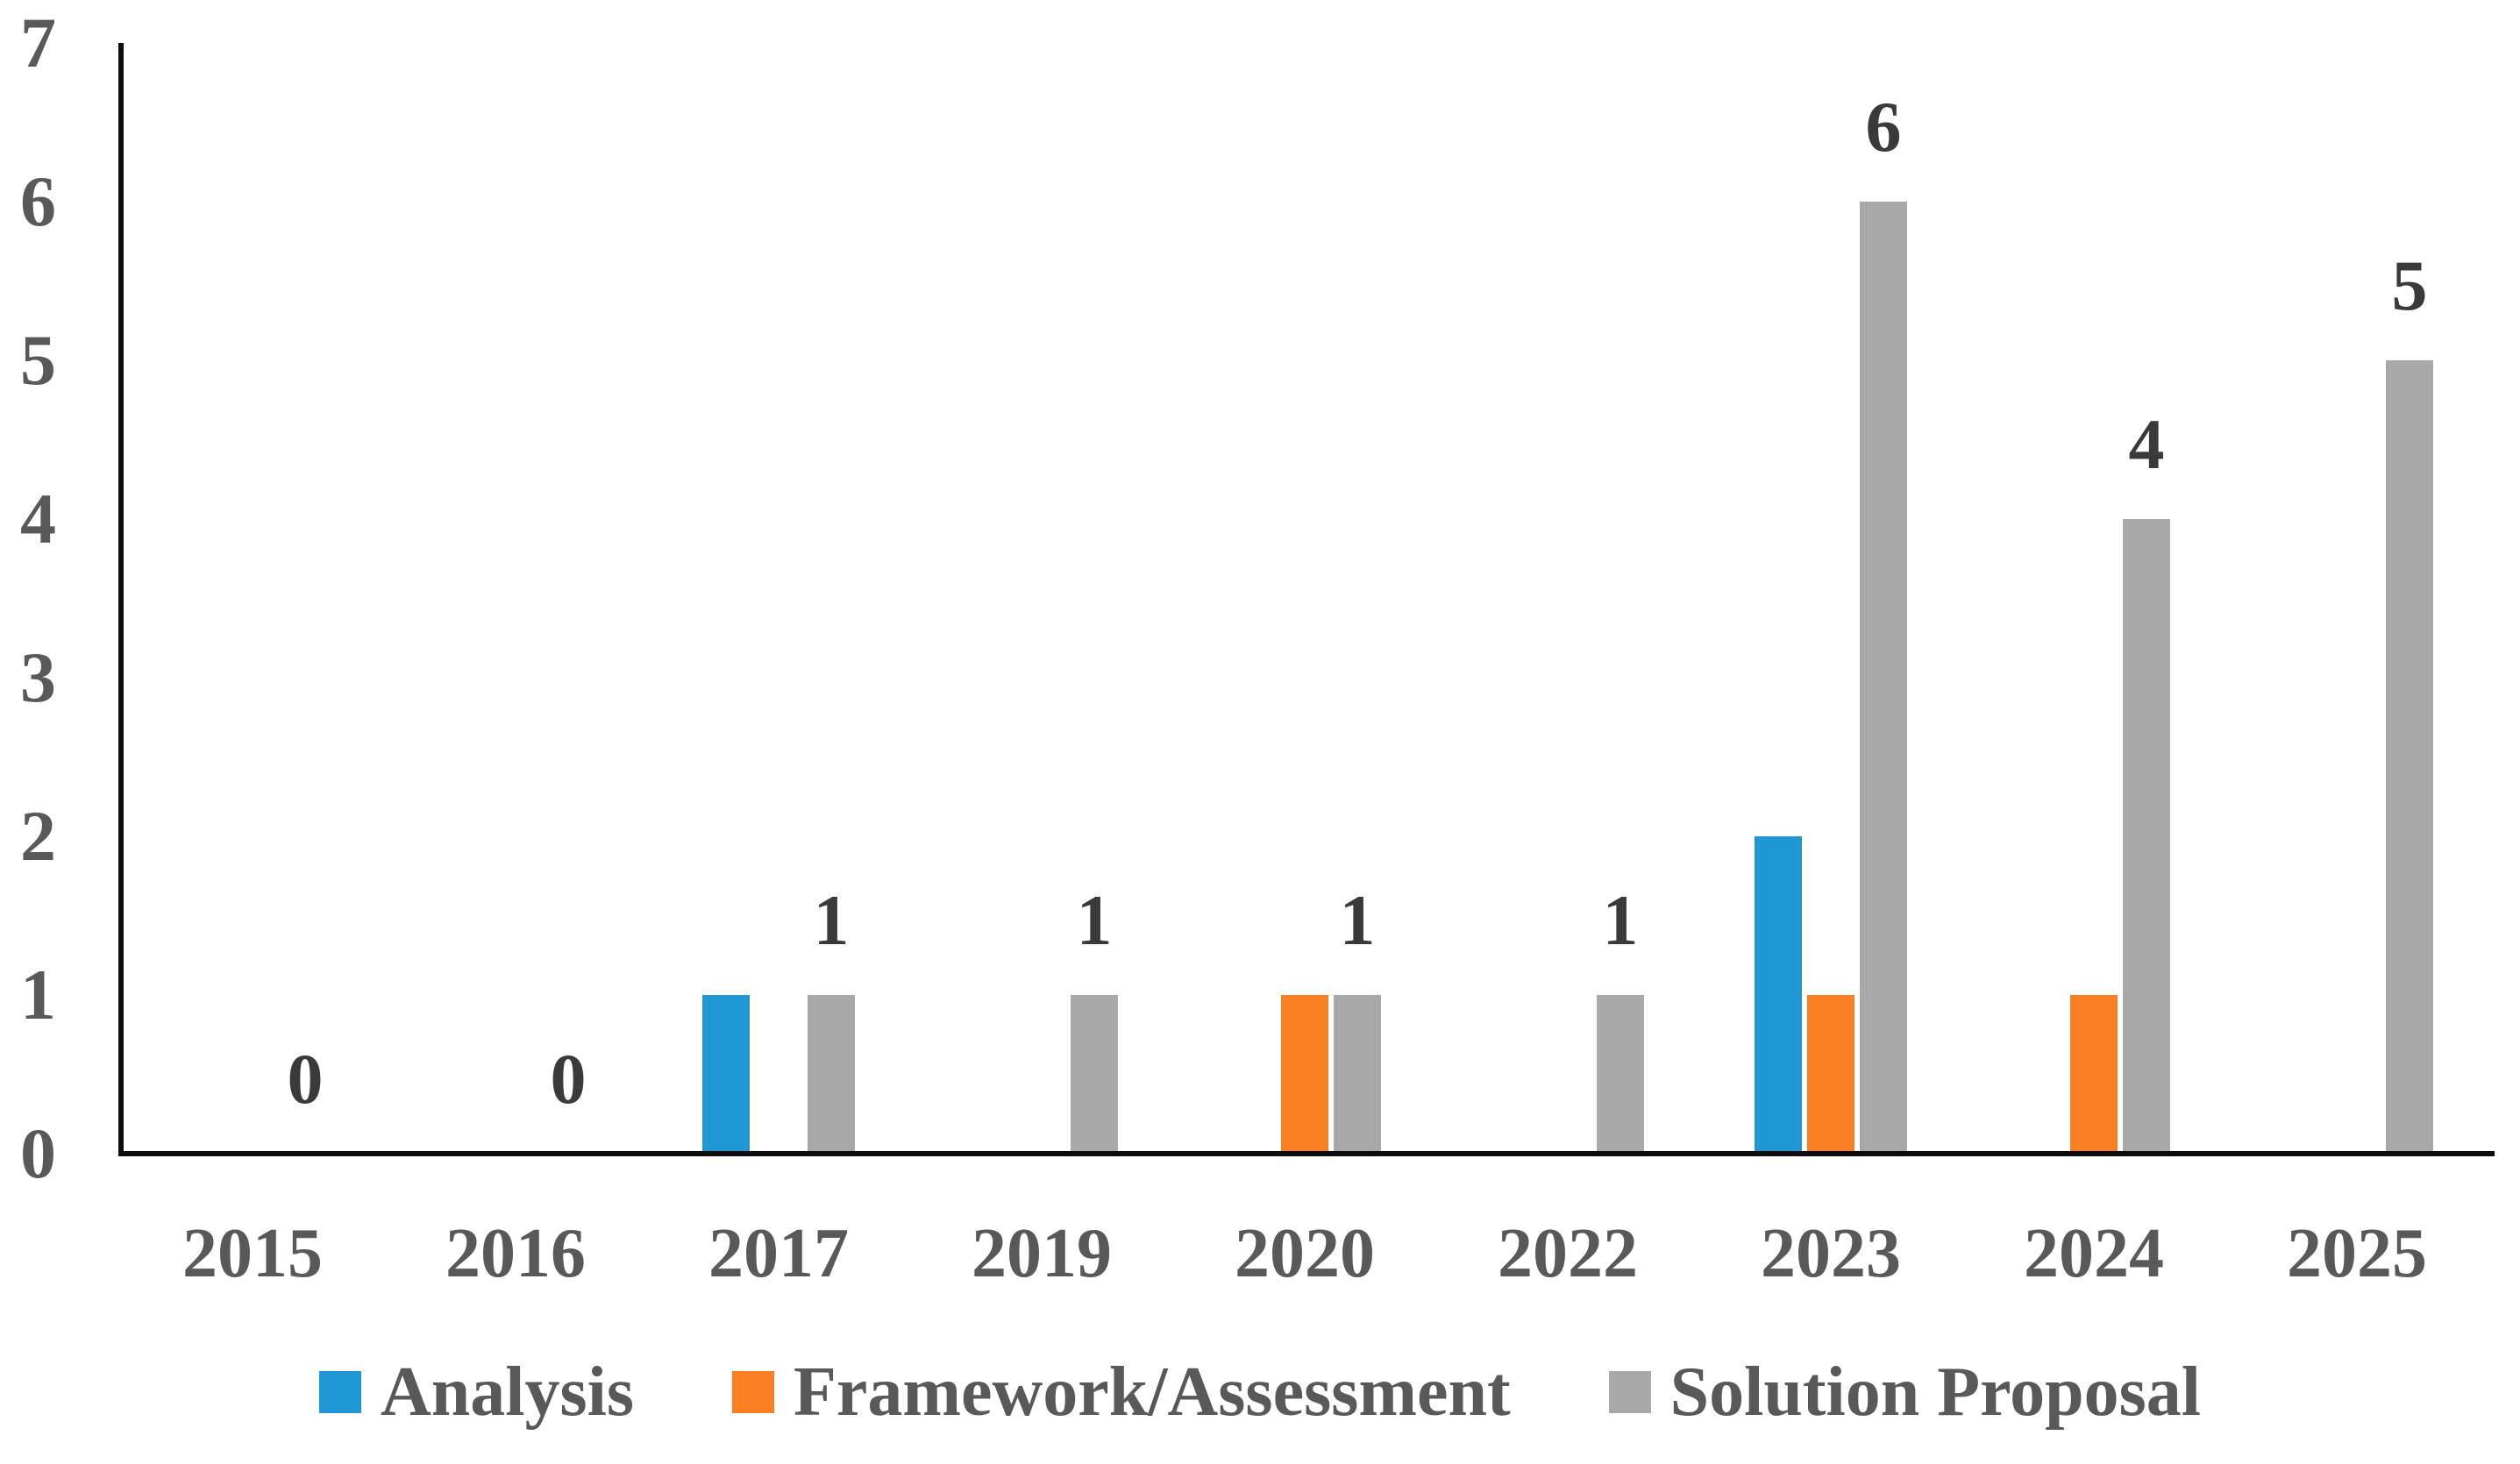 This screenshot has height=1464, width=2520. Describe the element at coordinates (2094, 1253) in the screenshot. I see `x-axis-label-2024: 2024` at that location.